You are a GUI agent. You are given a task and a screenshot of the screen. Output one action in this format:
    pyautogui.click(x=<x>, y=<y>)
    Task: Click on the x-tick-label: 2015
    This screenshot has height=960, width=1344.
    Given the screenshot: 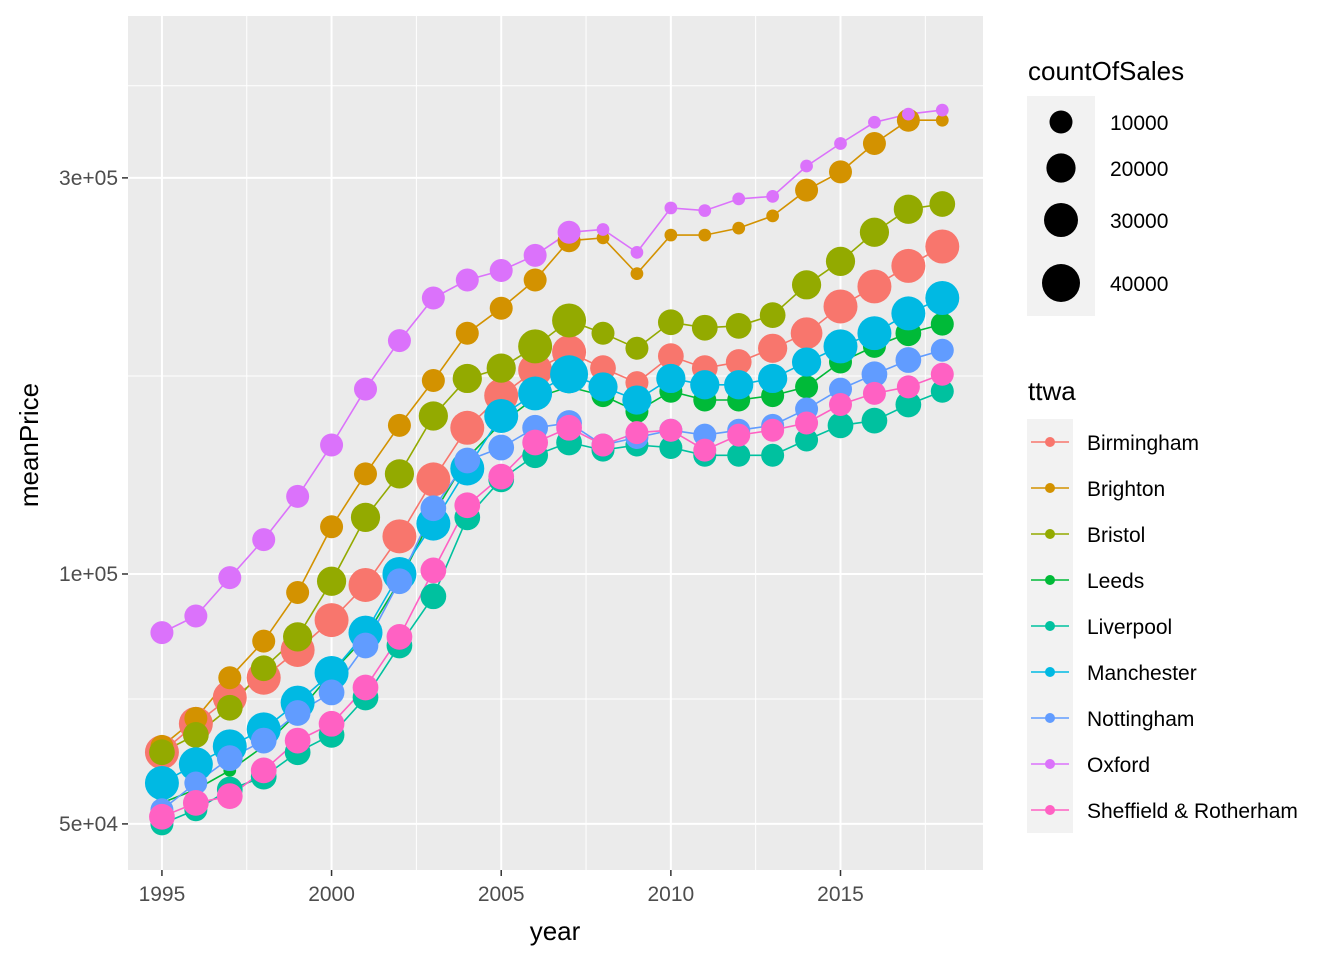 What is the action you would take?
    pyautogui.click(x=840, y=894)
    